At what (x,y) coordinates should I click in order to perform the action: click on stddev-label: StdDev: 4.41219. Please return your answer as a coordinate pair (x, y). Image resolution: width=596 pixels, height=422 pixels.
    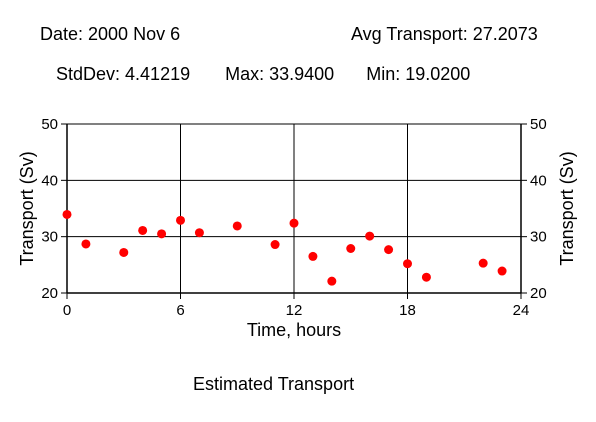
    Looking at the image, I should click on (123, 74).